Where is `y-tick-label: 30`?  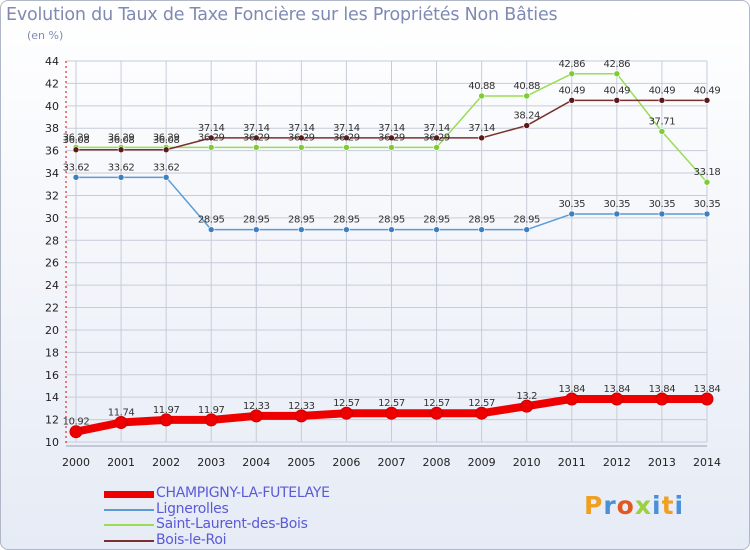 y-tick-label: 30 is located at coordinates (52, 218).